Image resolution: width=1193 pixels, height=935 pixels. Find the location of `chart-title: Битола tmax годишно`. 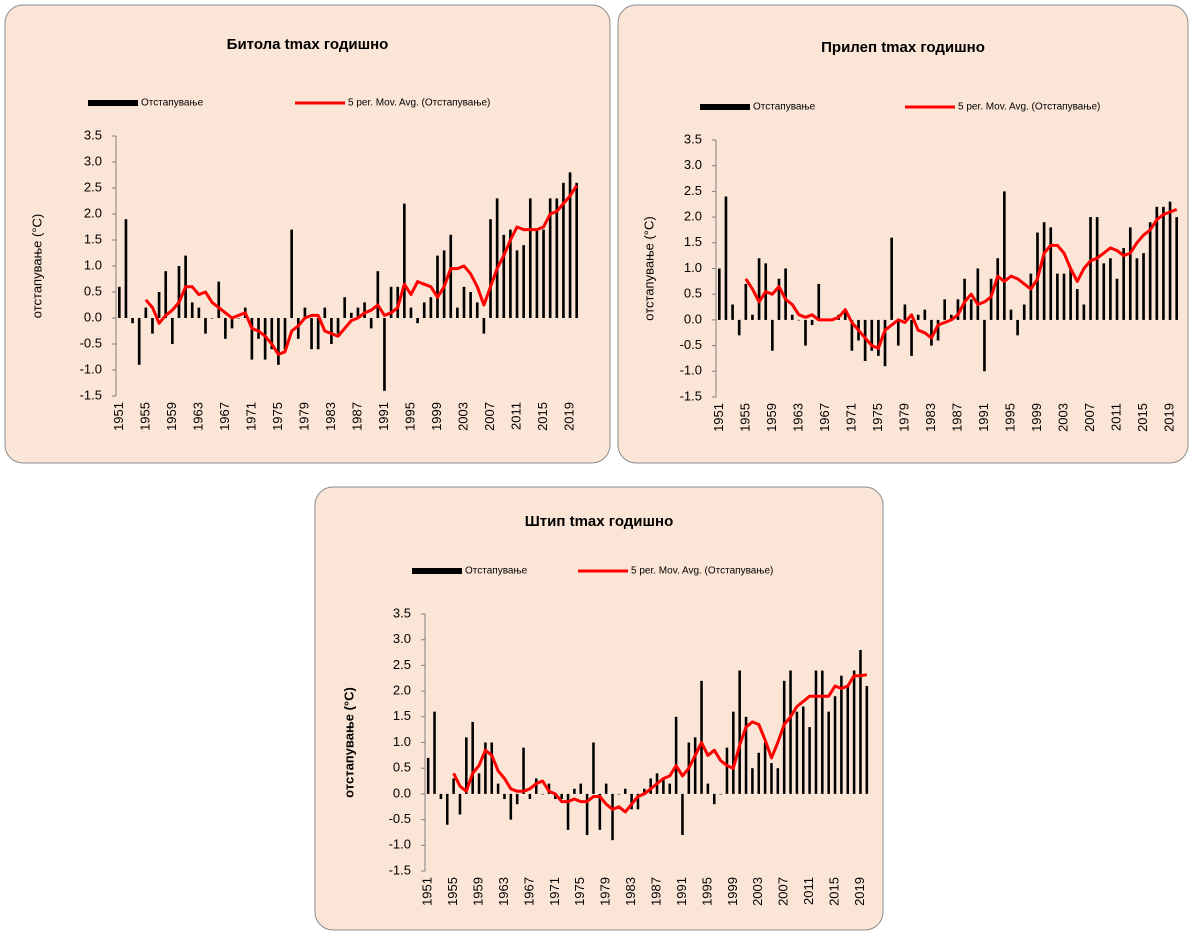

chart-title: Битола tmax годишно is located at coordinates (308, 44).